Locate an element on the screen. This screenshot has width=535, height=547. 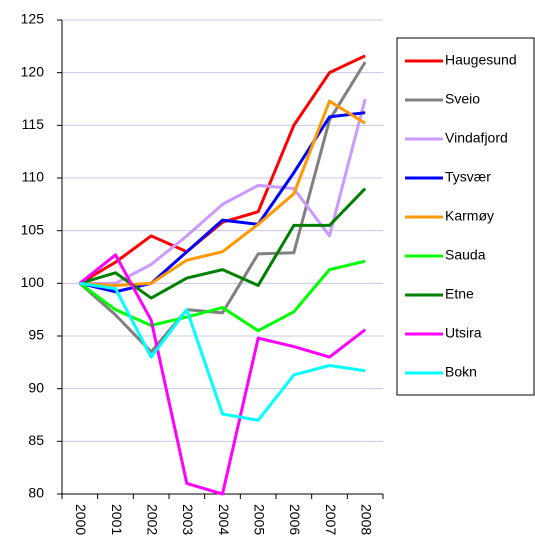
x-tick-label: 2004 is located at coordinates (224, 519).